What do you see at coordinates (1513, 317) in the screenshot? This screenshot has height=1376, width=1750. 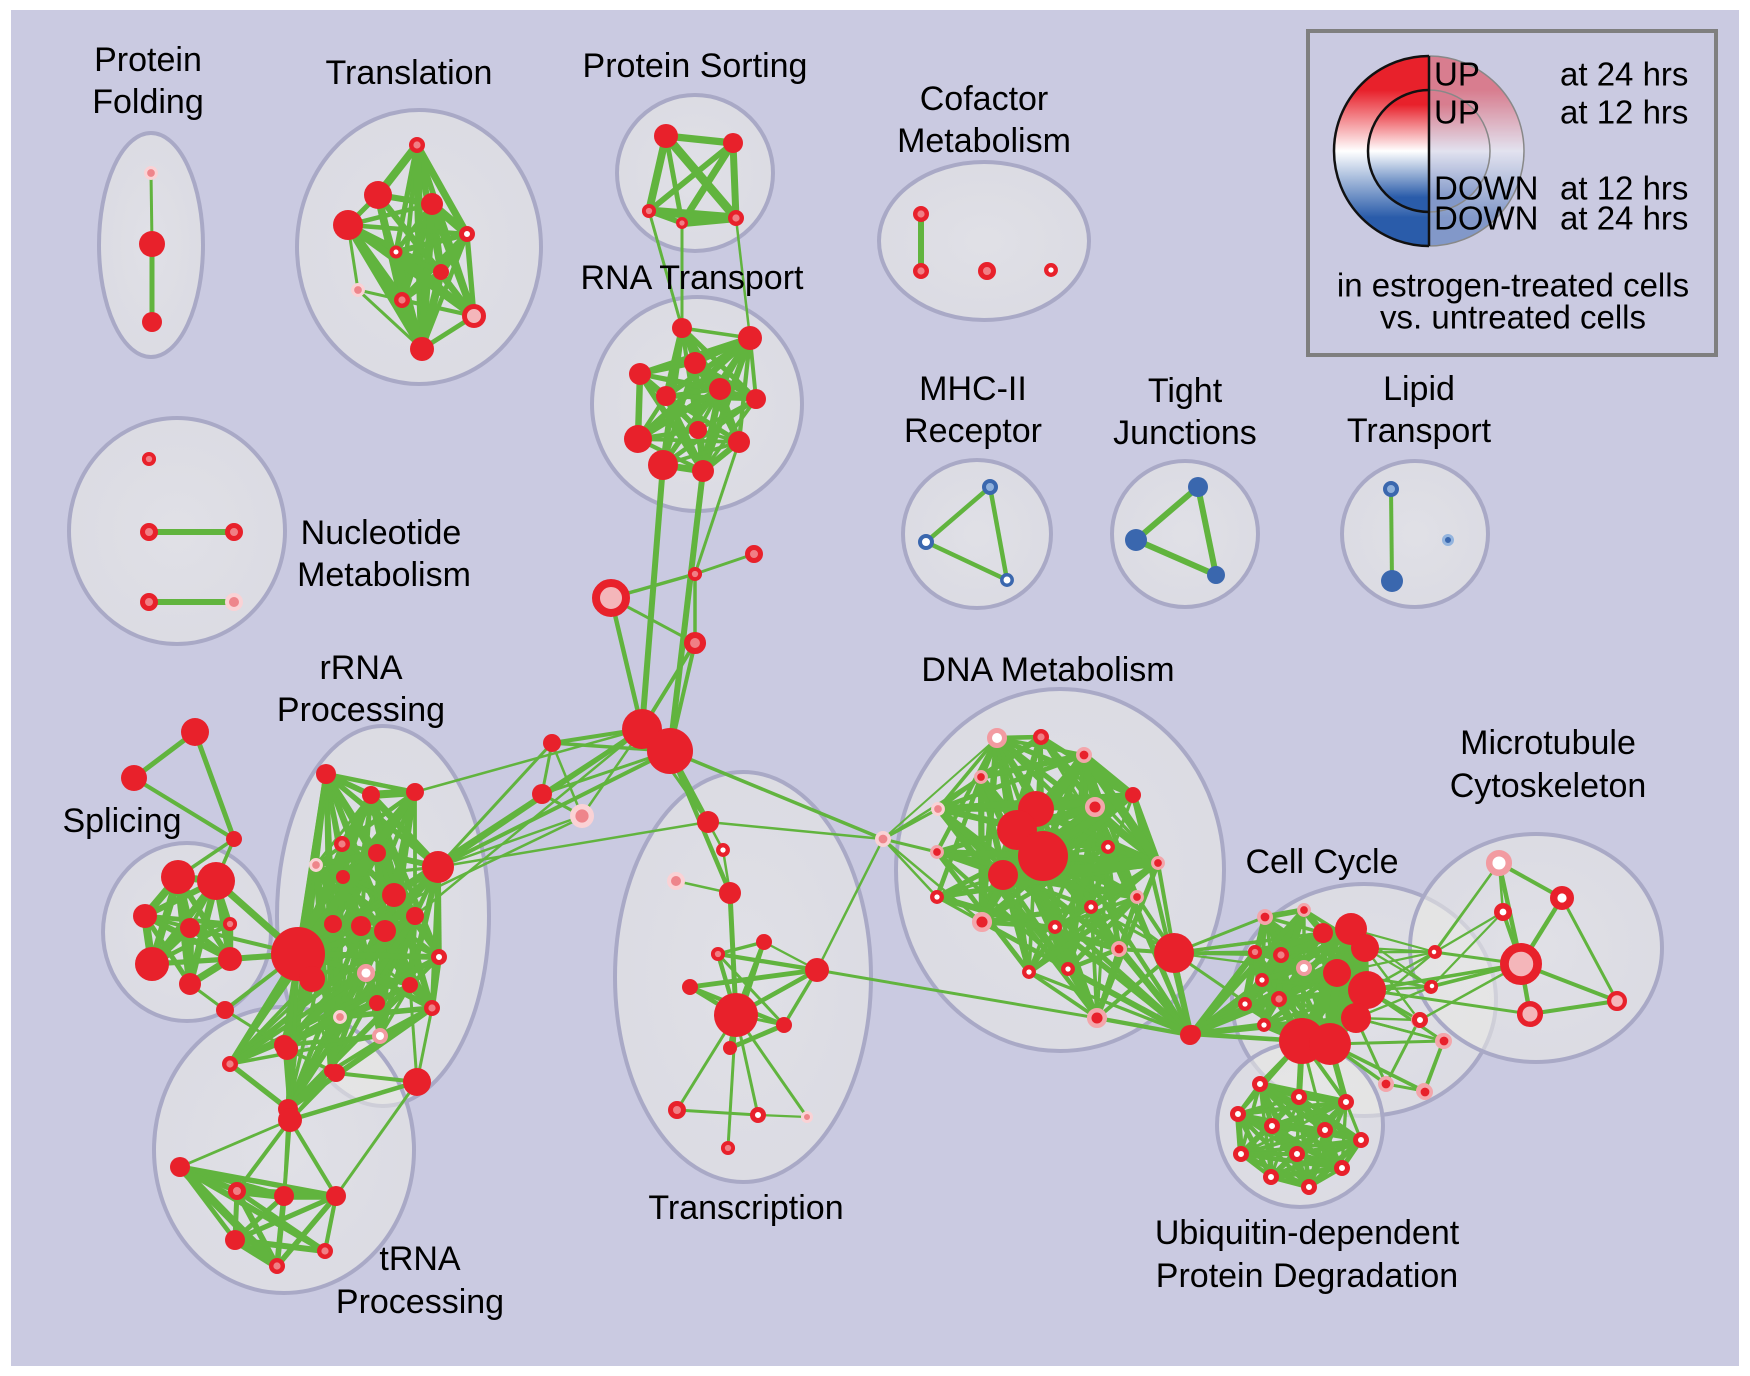 I see `svg-text: vs. untreated cells` at bounding box center [1513, 317].